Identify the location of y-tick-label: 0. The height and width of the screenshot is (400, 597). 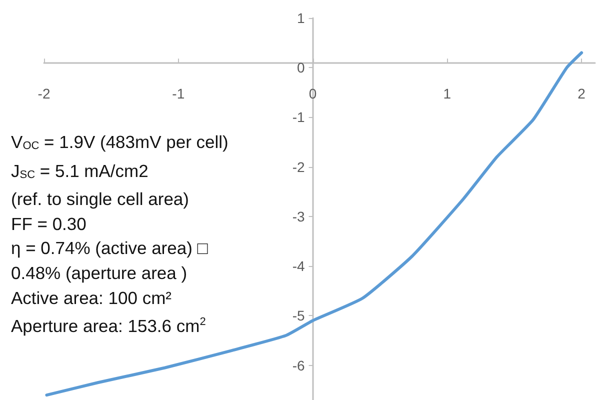
(300, 68).